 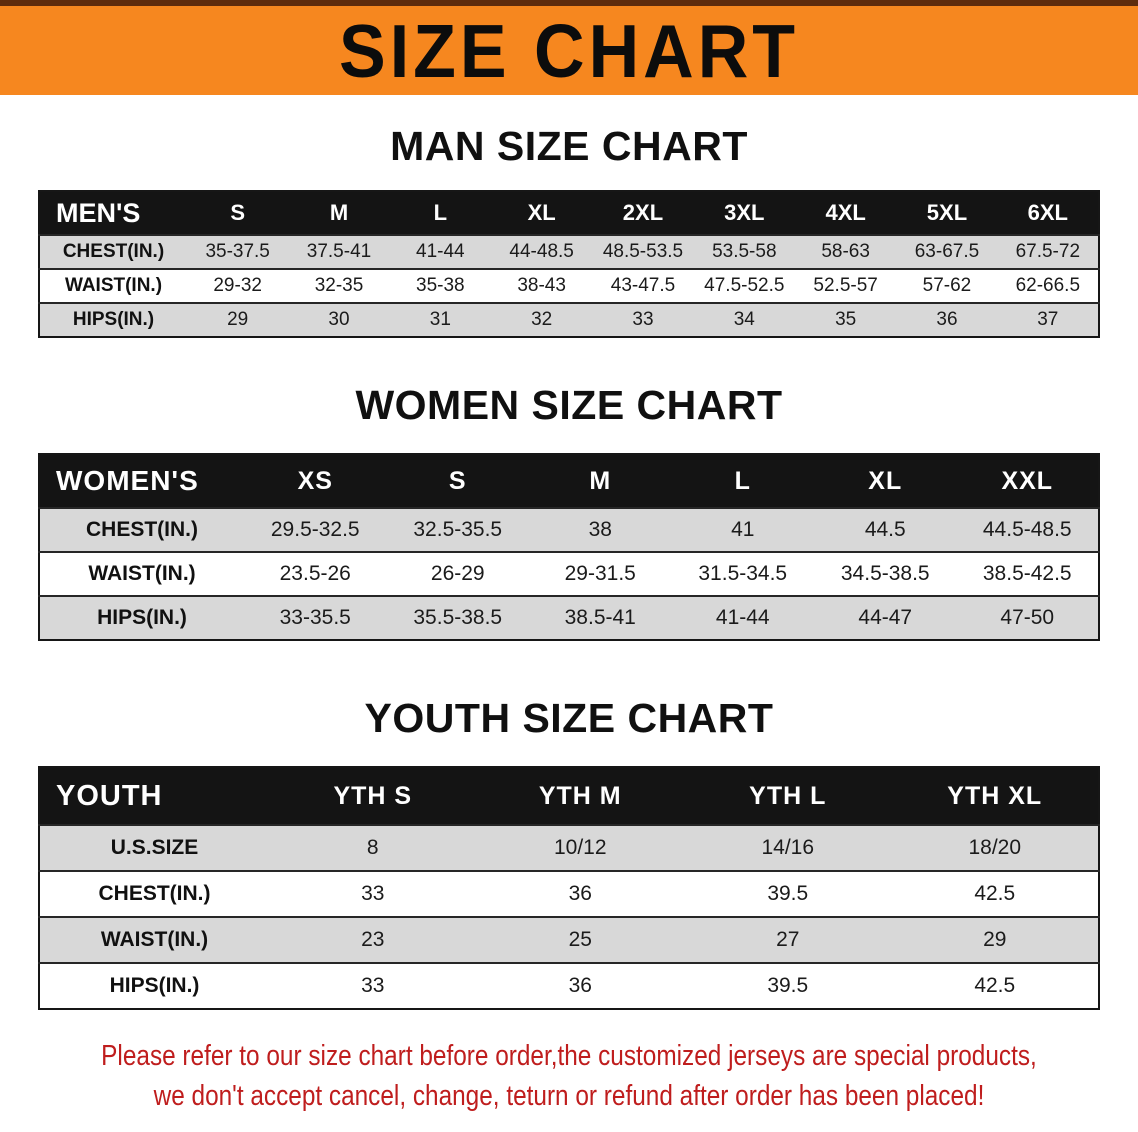 I want to click on size-value: 35, so click(x=846, y=319).